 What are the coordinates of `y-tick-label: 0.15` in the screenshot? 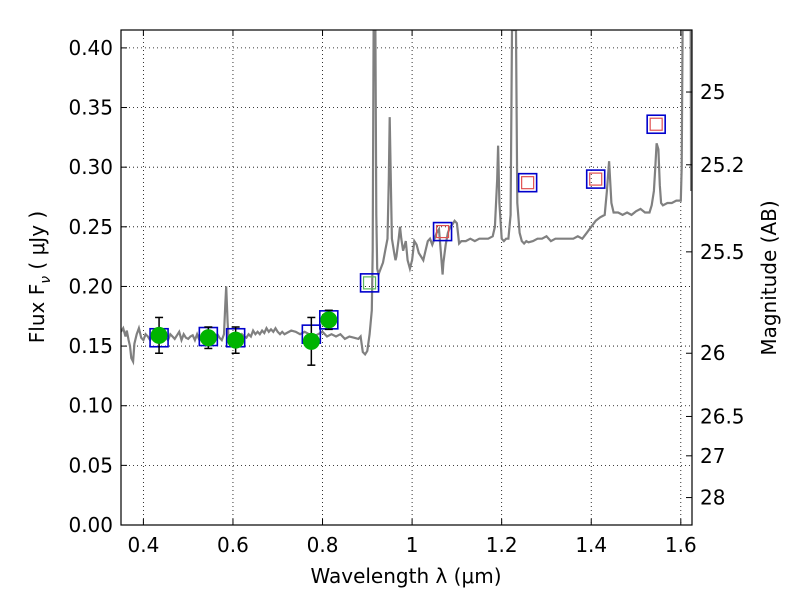 It's located at (90, 346).